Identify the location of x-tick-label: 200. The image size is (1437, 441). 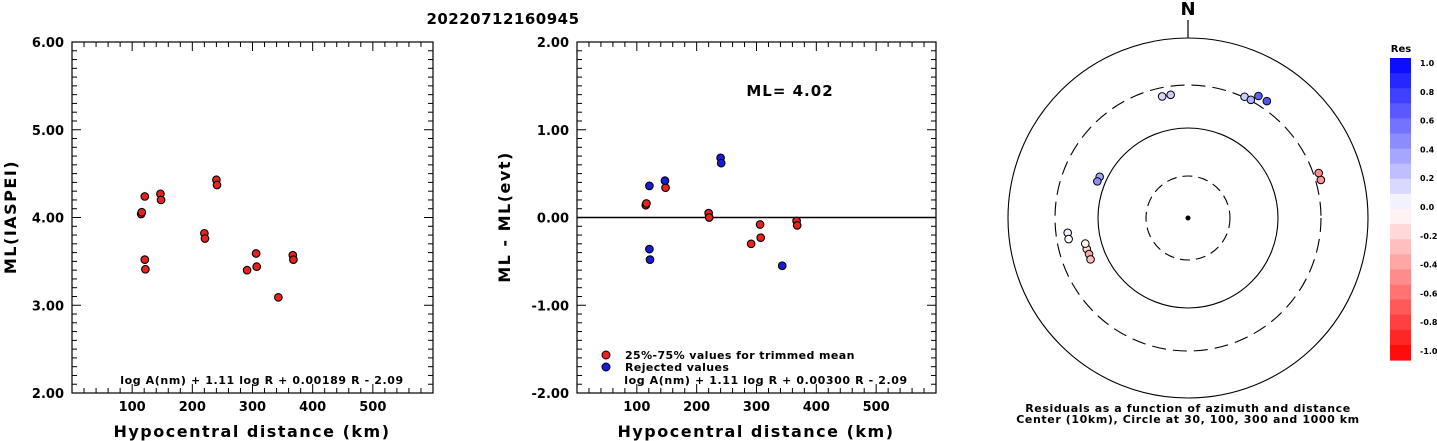
(696, 407).